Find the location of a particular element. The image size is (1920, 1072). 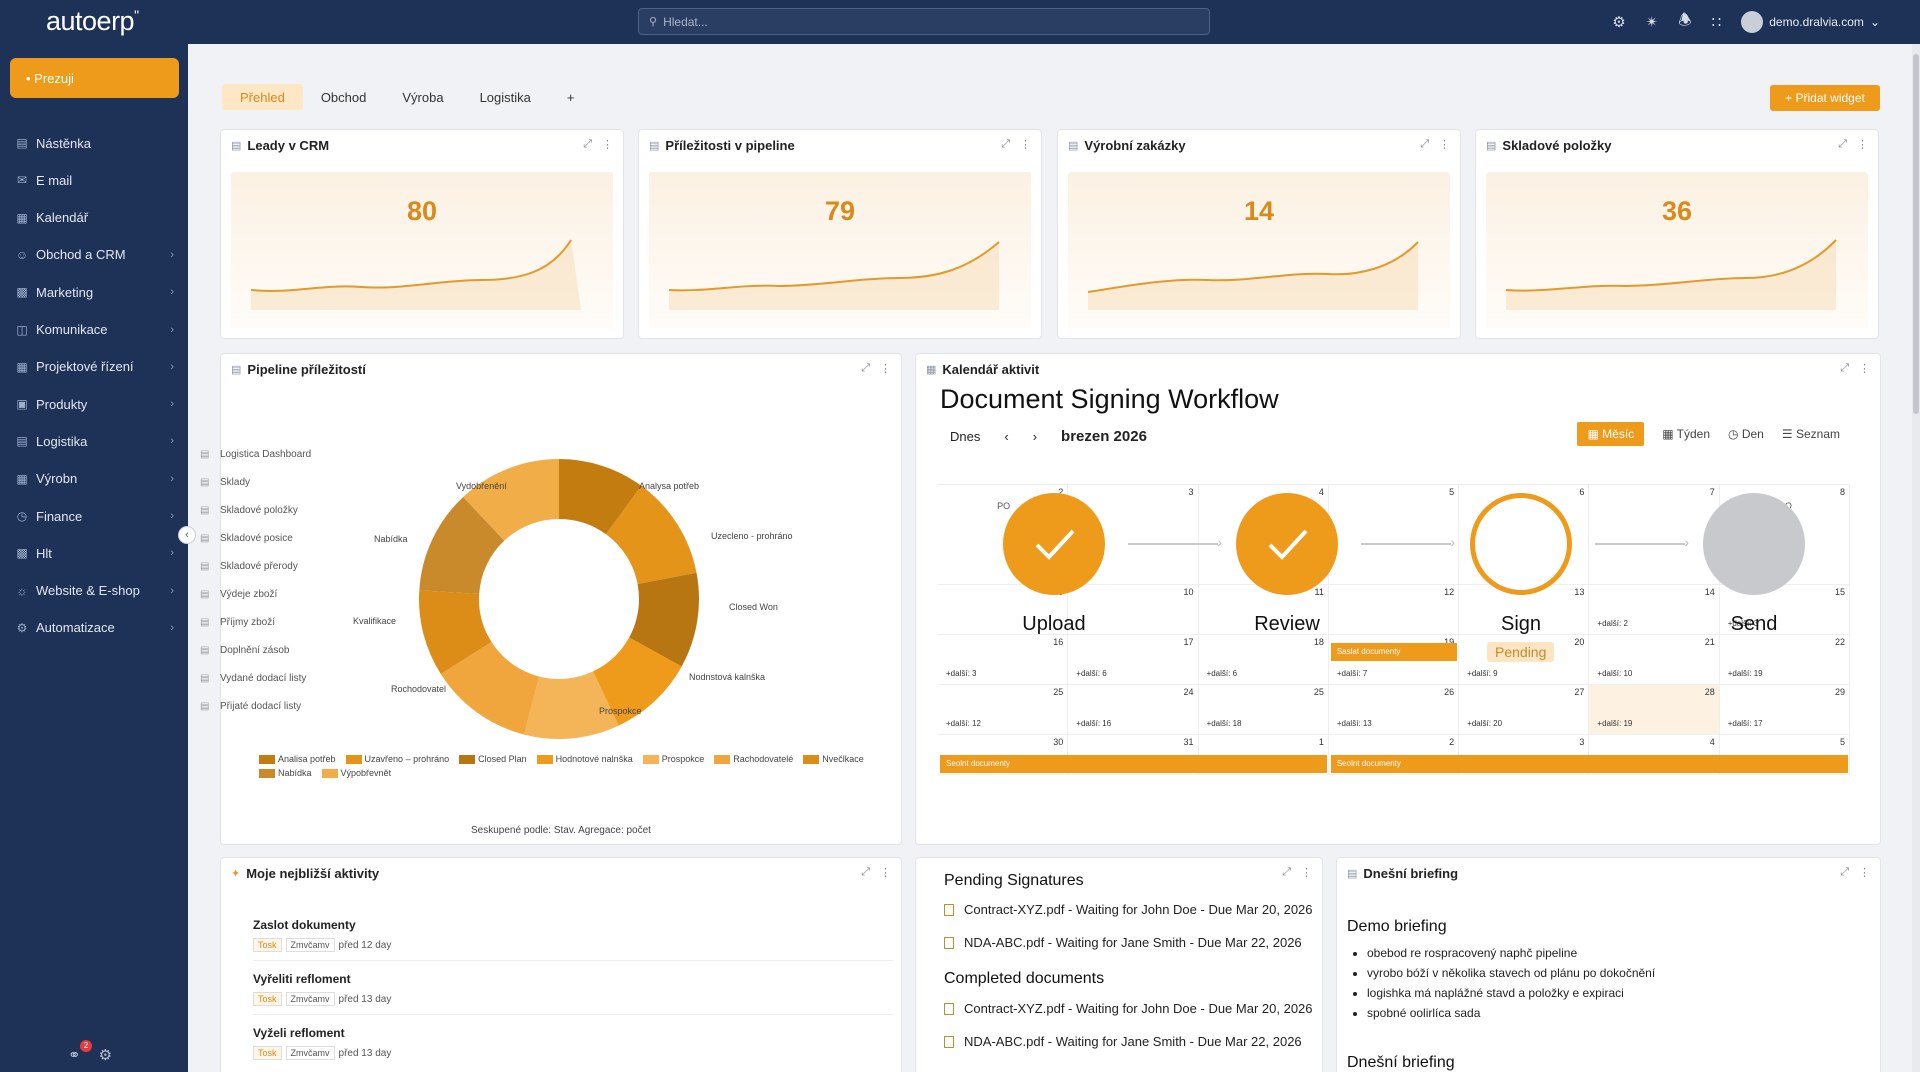

tab-4: + is located at coordinates (570, 97).